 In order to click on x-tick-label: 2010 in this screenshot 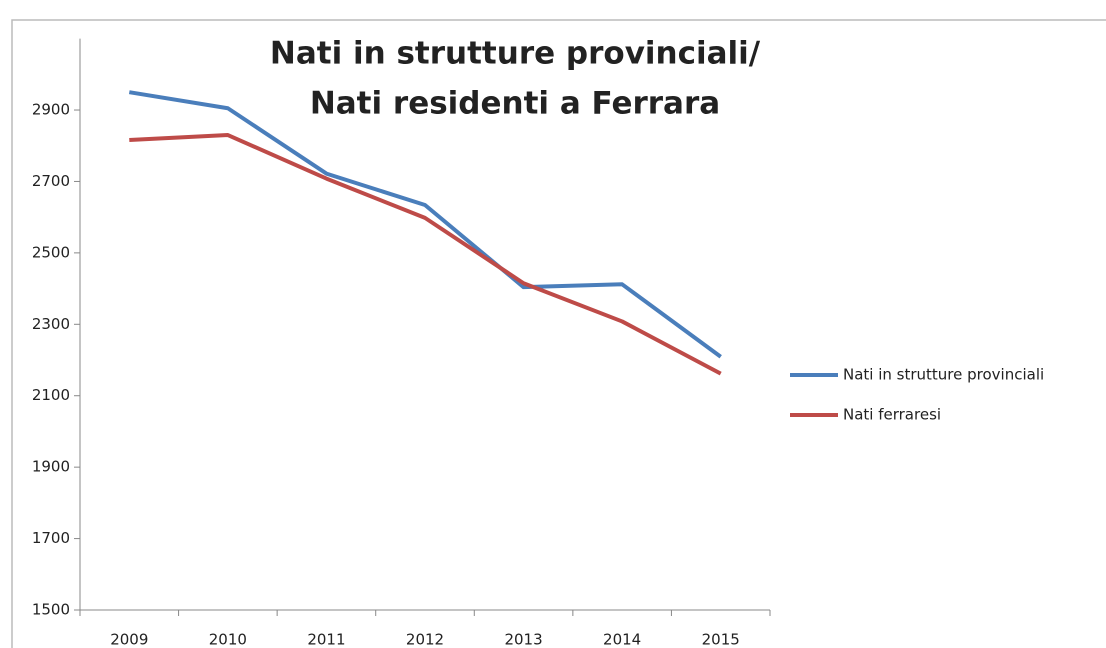, I will do `click(228, 639)`.